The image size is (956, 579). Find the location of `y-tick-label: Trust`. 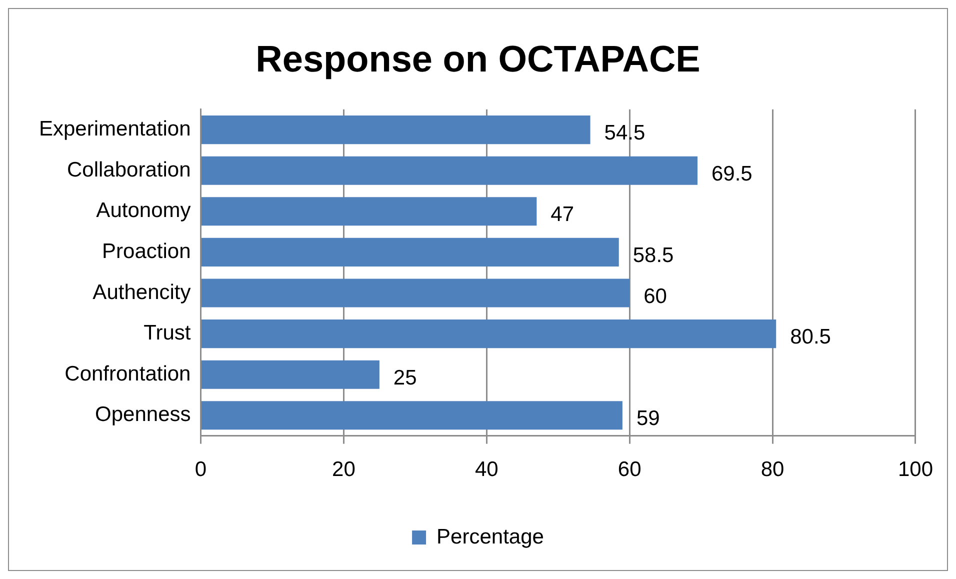

y-tick-label: Trust is located at coordinates (167, 333).